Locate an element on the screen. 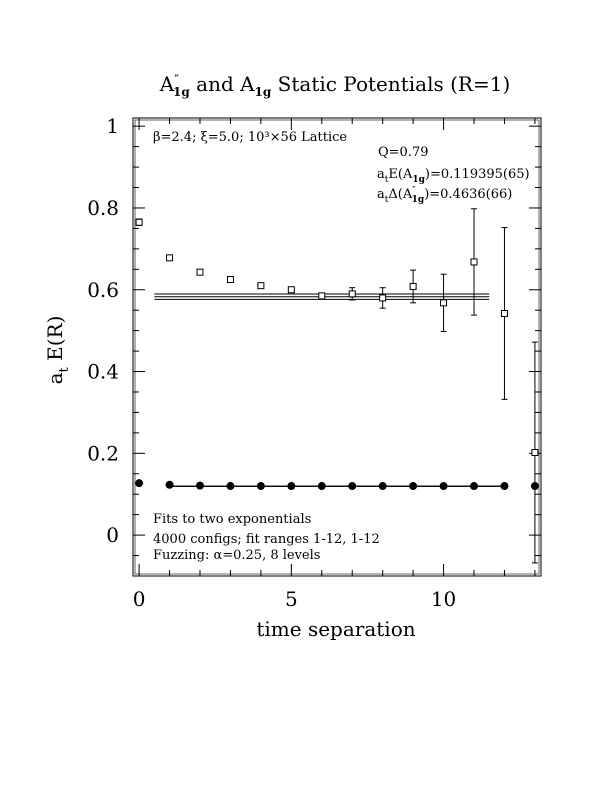  y-tick-label: 0.4 is located at coordinates (103, 372).